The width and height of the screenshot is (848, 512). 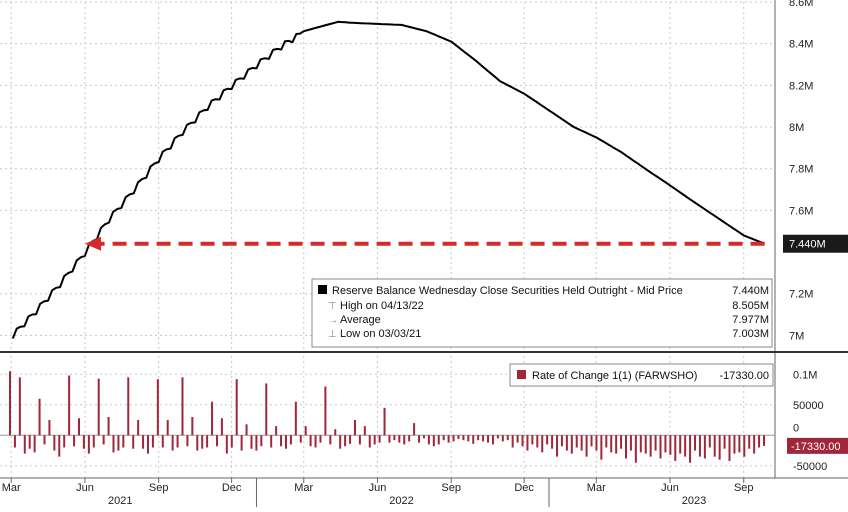 I want to click on lower-legend-value: -17330.00, so click(x=744, y=376).